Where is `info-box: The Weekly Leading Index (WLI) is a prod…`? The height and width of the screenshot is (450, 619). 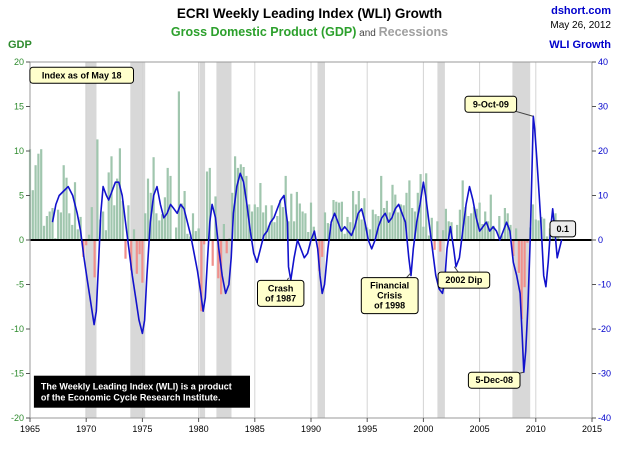
info-box: The Weekly Leading Index (WLI) is a prod… is located at coordinates (142, 391).